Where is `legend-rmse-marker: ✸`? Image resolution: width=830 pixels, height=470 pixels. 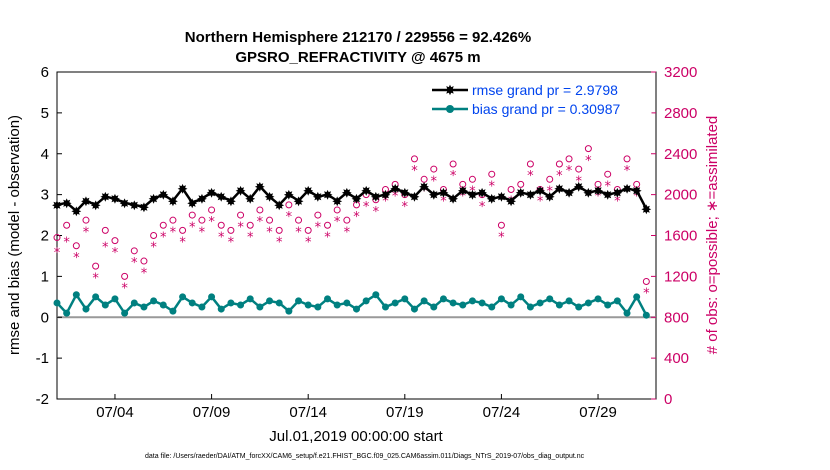
legend-rmse-marker: ✸ is located at coordinates (450, 91).